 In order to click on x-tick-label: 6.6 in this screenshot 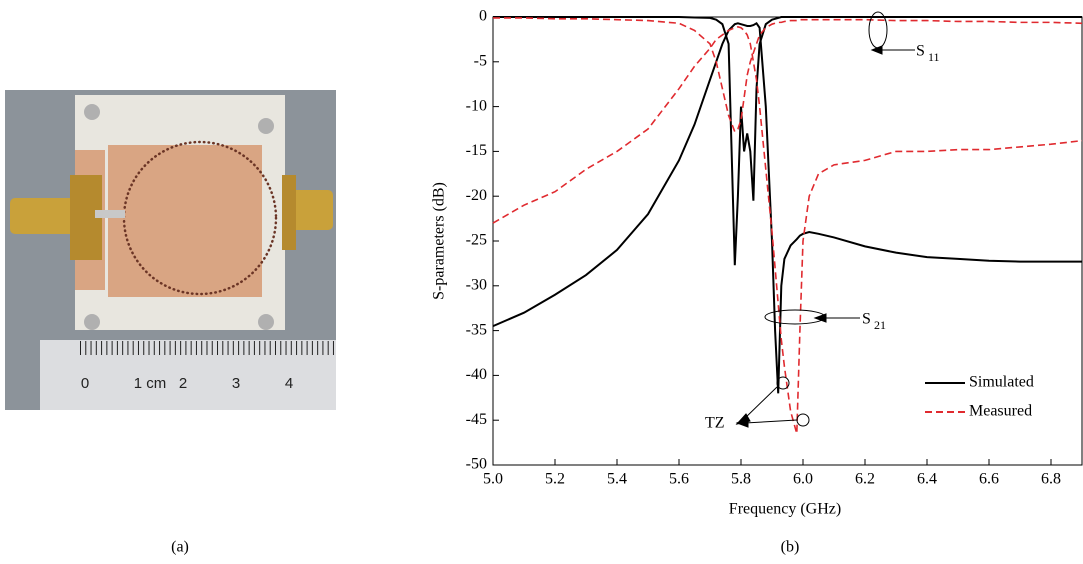, I will do `click(989, 479)`.